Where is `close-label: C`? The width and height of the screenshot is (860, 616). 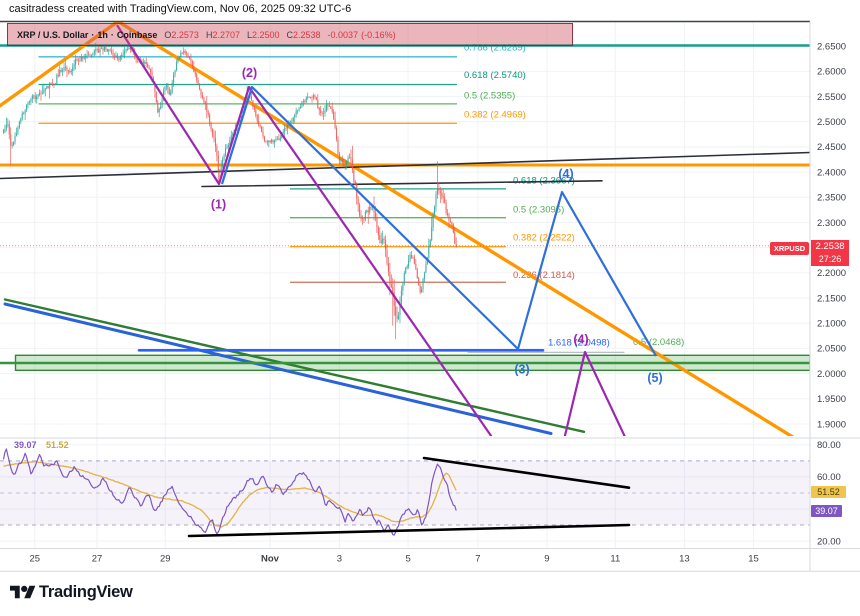
close-label: C is located at coordinates (290, 34).